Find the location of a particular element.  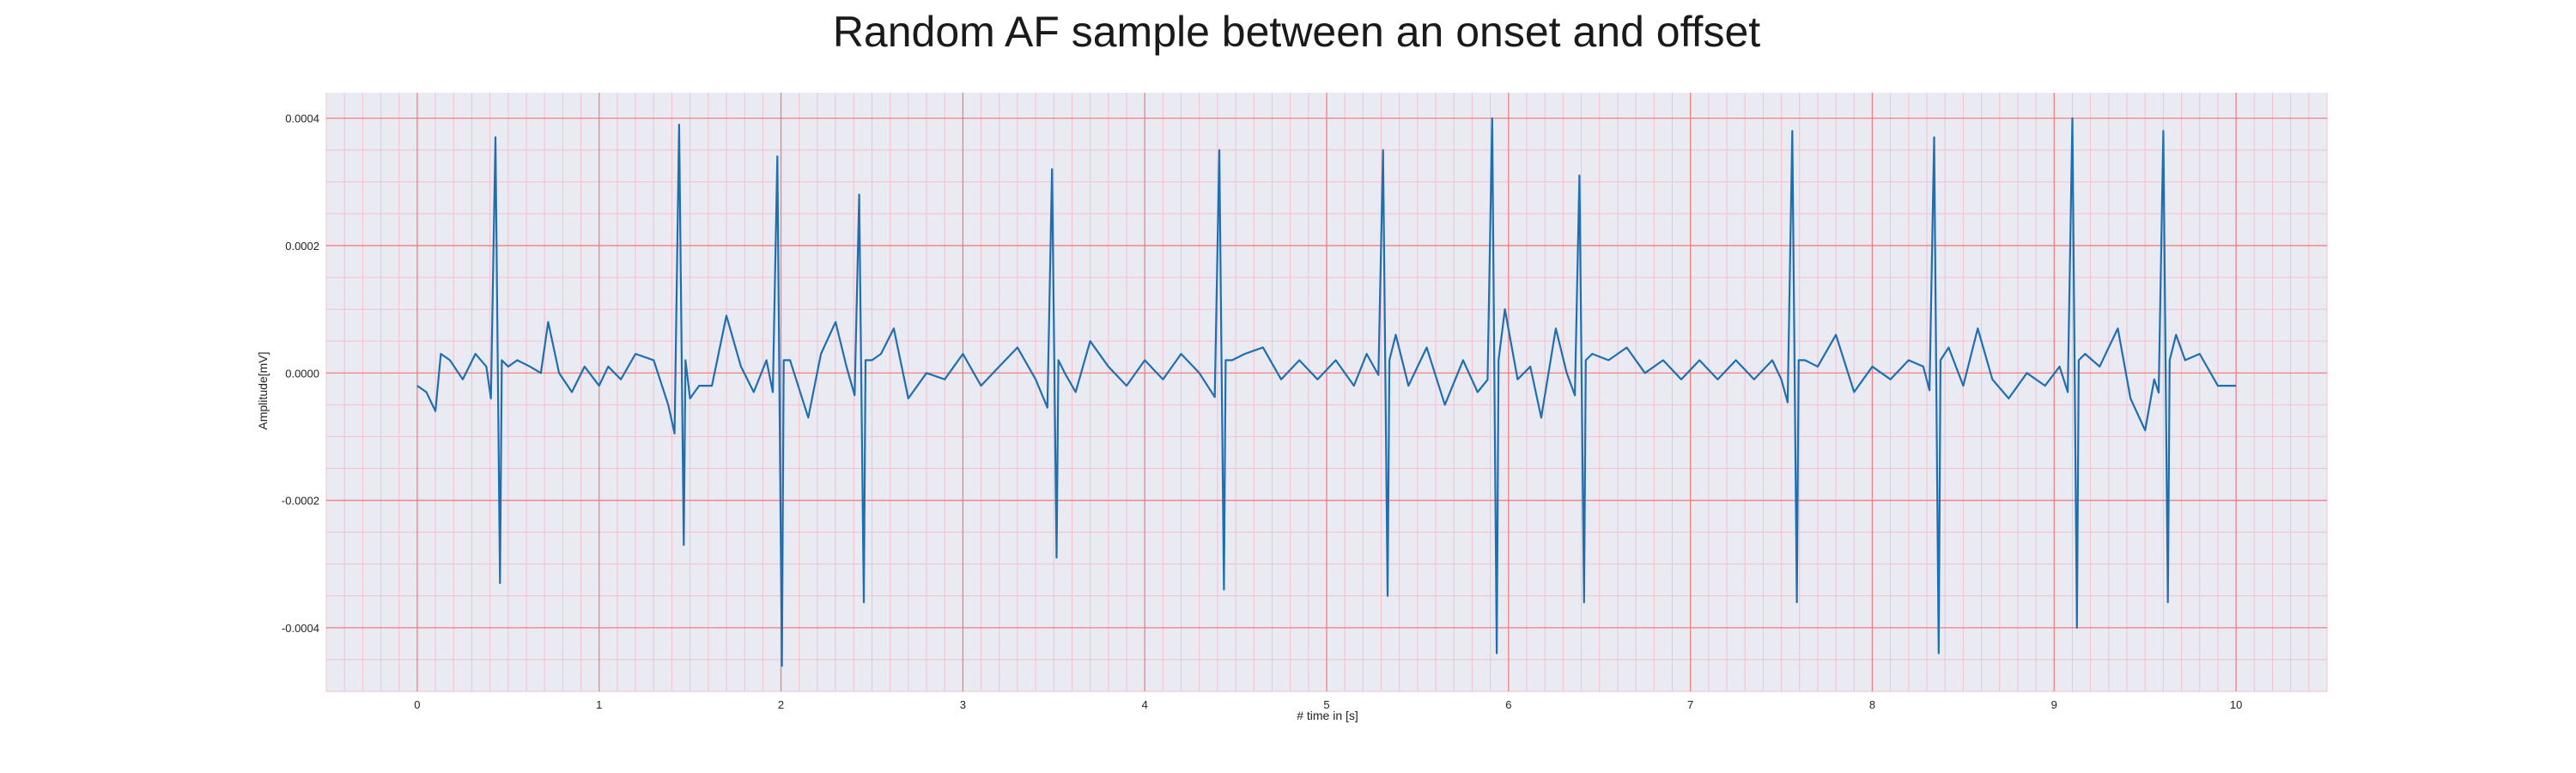

y-tick-label: -0.0004 is located at coordinates (301, 628).